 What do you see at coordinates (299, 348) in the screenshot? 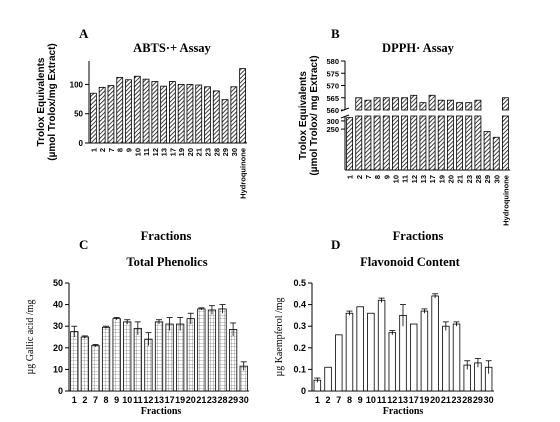
I see `y-tick-label: 0.2` at bounding box center [299, 348].